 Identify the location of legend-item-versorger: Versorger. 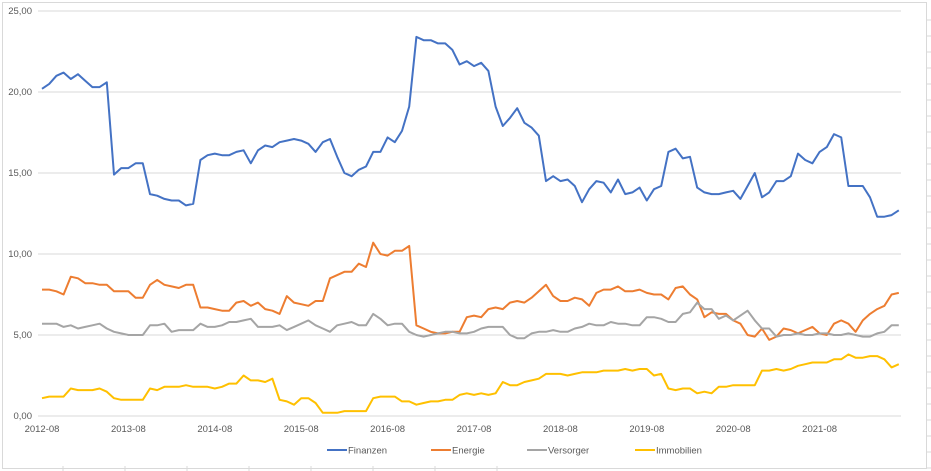
(558, 451).